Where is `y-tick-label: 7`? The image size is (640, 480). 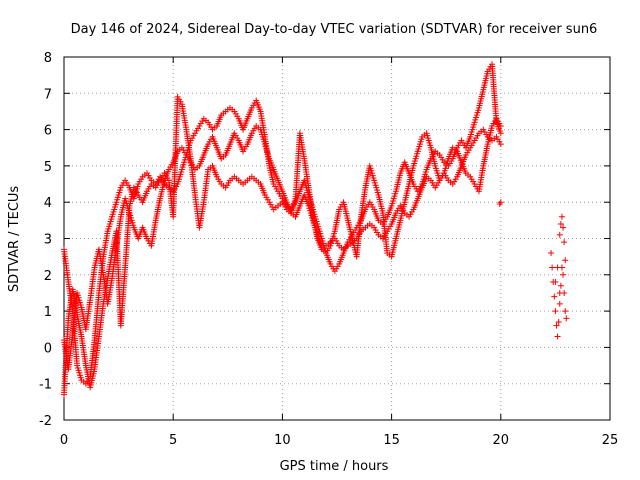 y-tick-label: 7 is located at coordinates (48, 94).